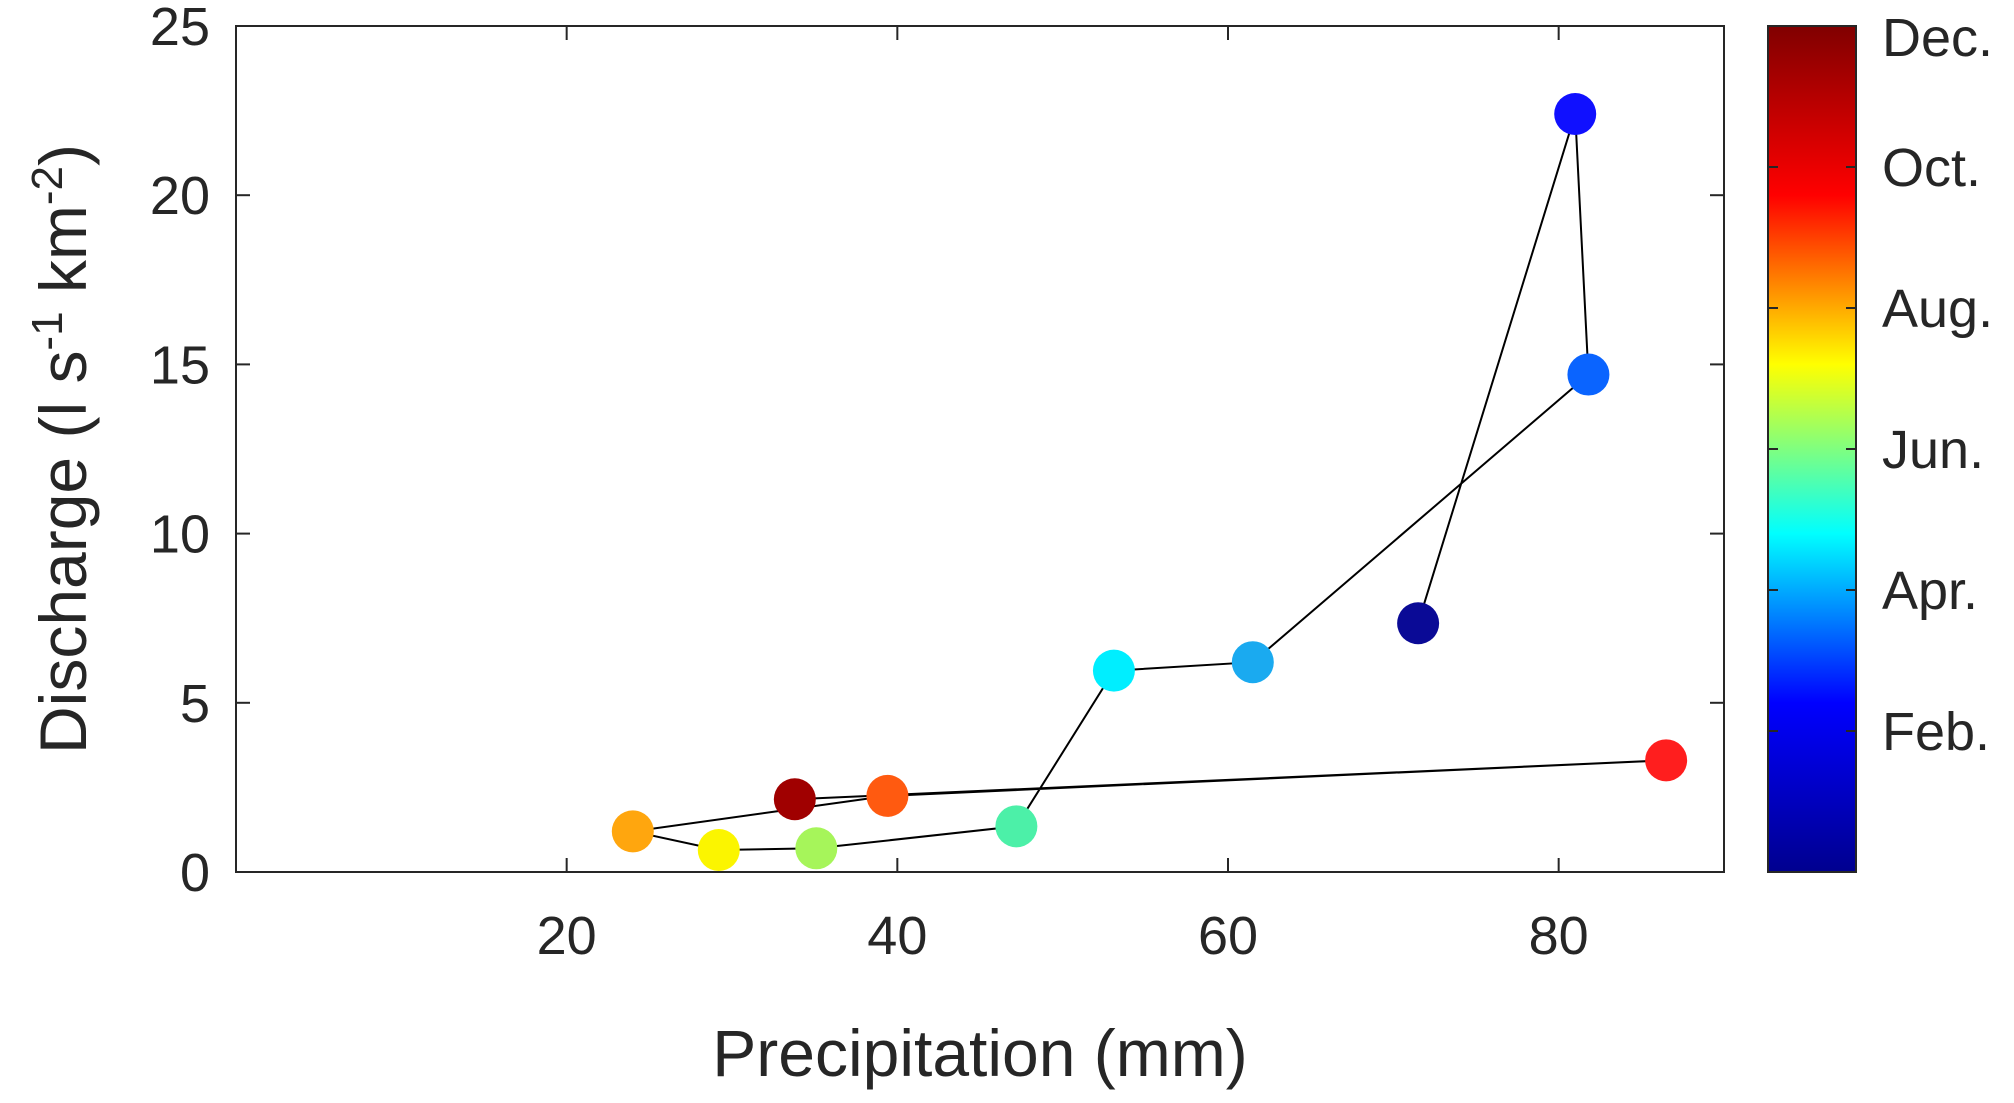  What do you see at coordinates (180, 365) in the screenshot?
I see `y-tick-label: 15` at bounding box center [180, 365].